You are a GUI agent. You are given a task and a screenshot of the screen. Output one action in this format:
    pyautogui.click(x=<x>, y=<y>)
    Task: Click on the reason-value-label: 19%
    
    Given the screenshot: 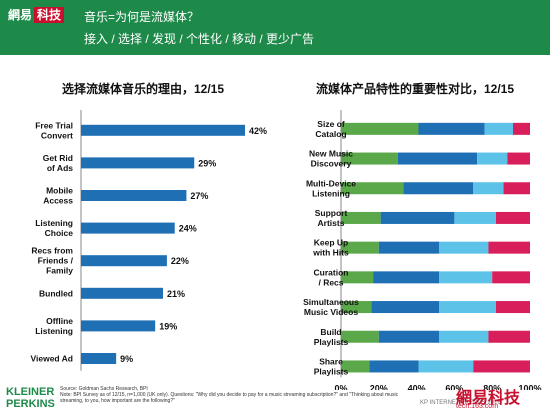 What is the action you would take?
    pyautogui.click(x=168, y=326)
    